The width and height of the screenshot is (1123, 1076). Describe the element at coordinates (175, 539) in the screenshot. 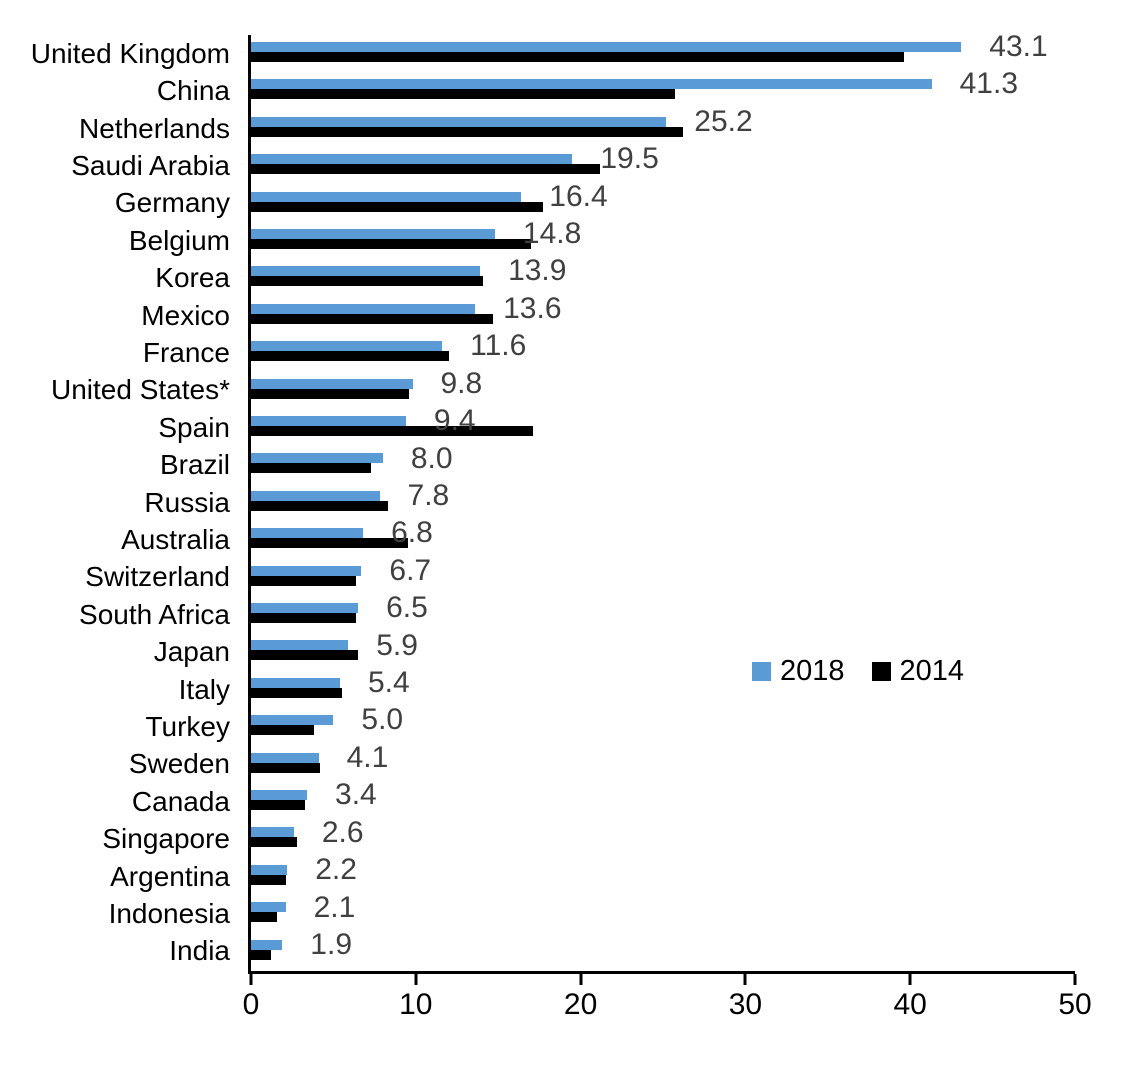

I see `category-label: Australia` at that location.